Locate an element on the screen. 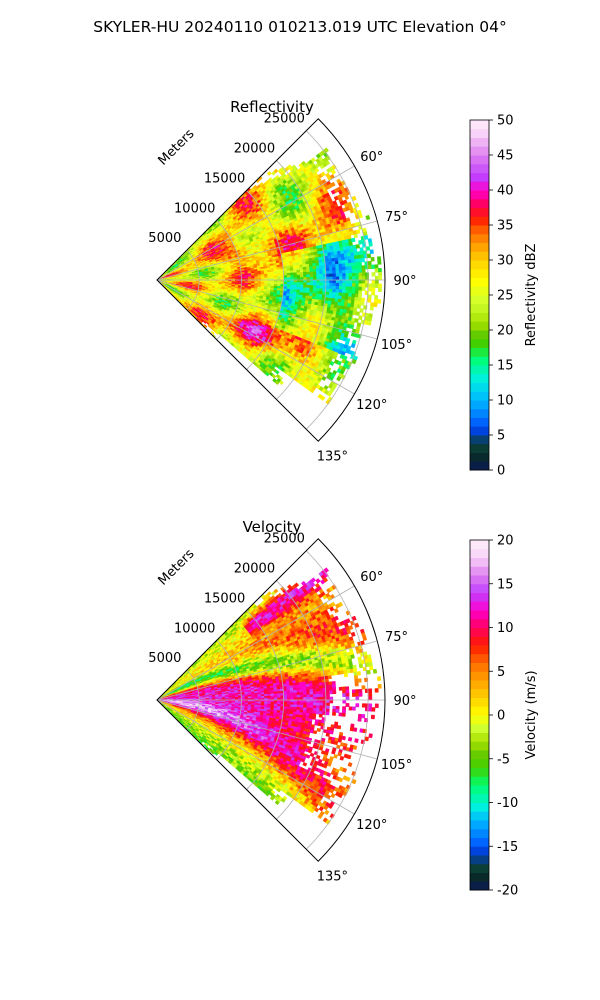  panel-title: Reflectivity is located at coordinates (272, 107).